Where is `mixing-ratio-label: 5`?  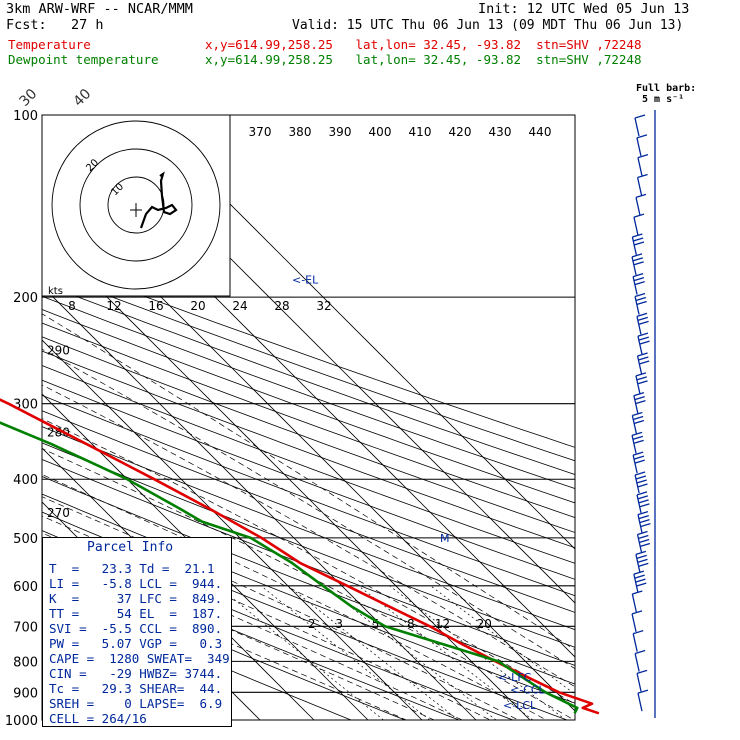 mixing-ratio-label: 5 is located at coordinates (376, 624).